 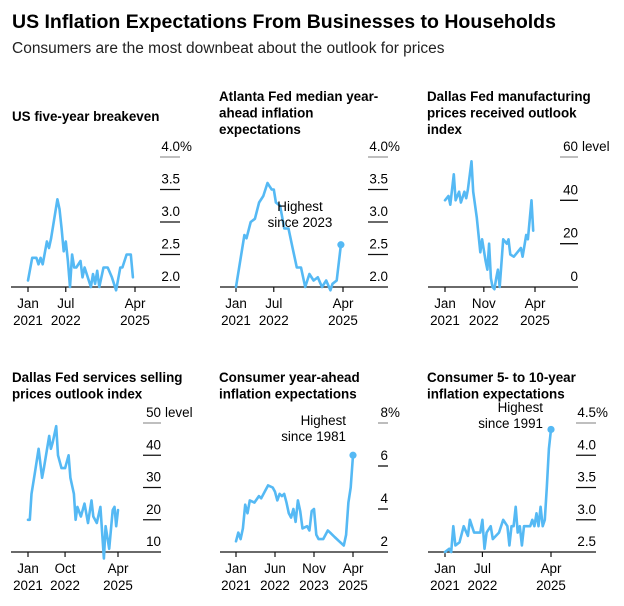 What do you see at coordinates (275, 568) in the screenshot?
I see `x-tick-label-month: Jun` at bounding box center [275, 568].